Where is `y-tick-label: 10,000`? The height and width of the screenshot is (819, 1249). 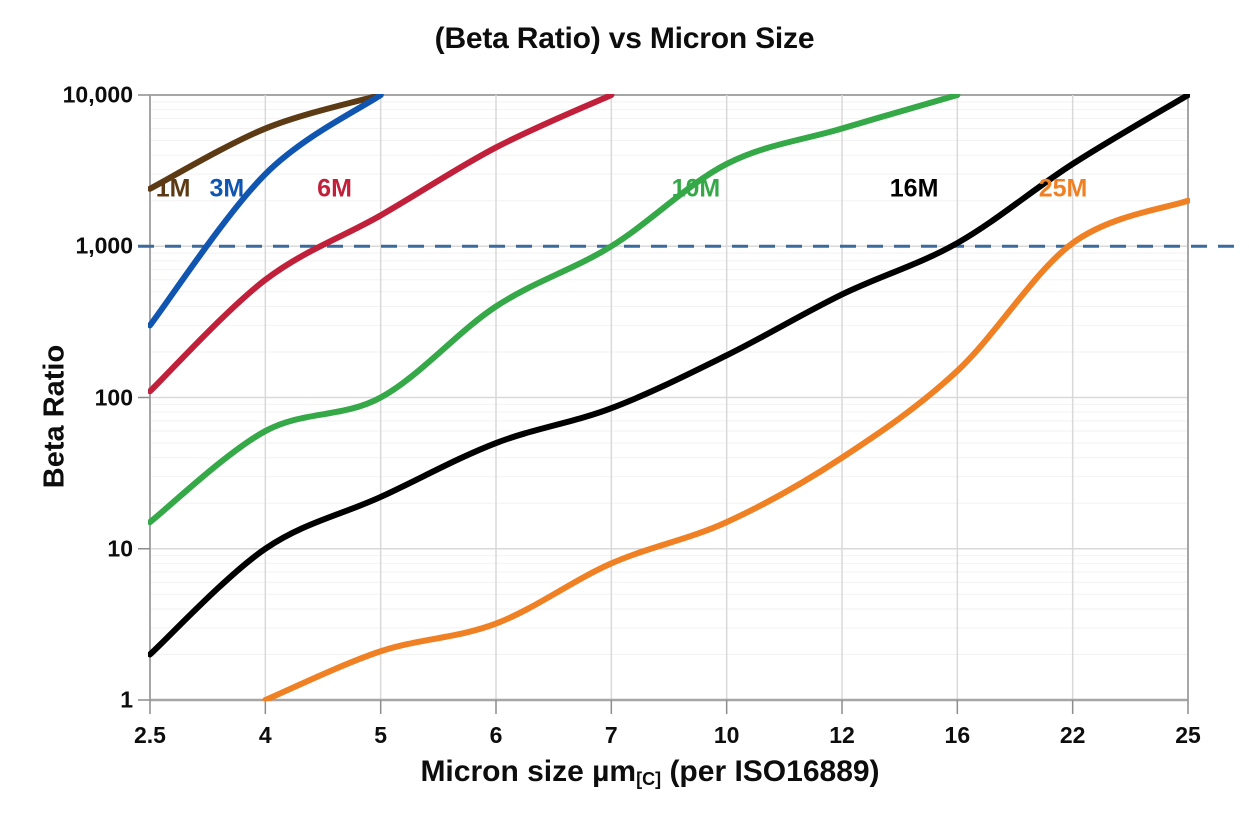 y-tick-label: 10,000 is located at coordinates (97, 94).